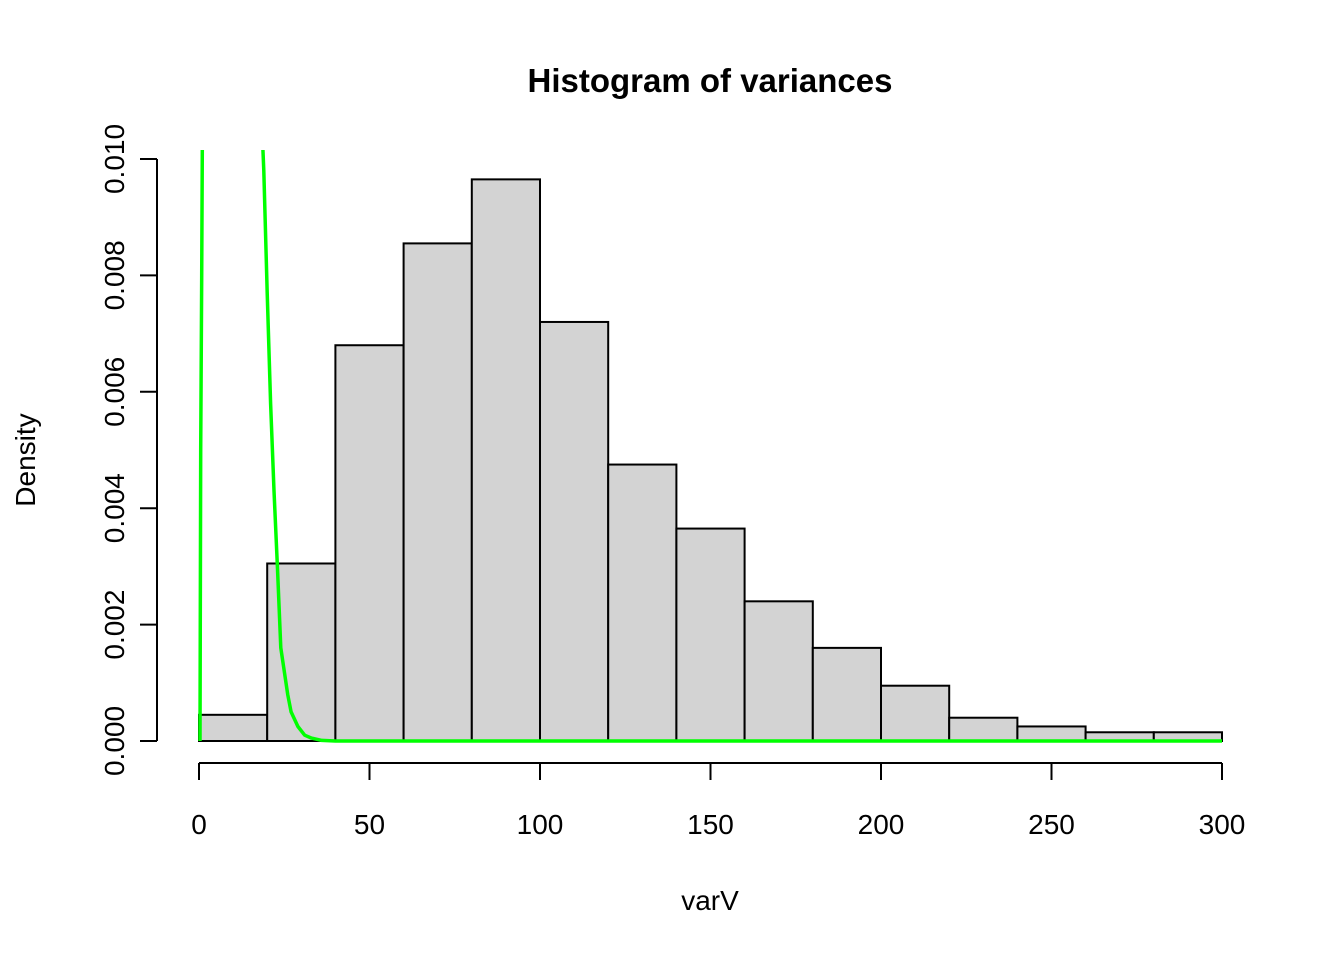  I want to click on x-tick-label: 300, so click(1222, 824).